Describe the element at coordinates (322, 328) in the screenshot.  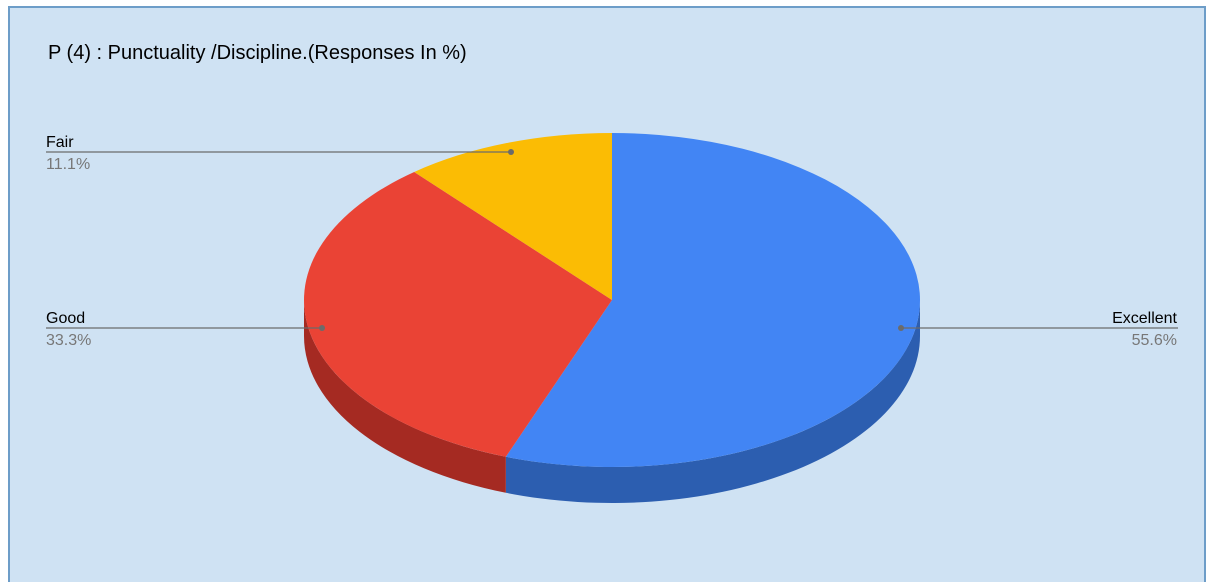
I see `leader-dot-good` at that location.